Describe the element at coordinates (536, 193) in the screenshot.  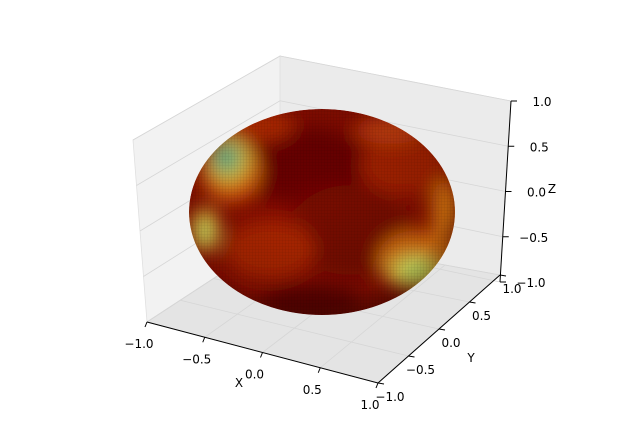
I see `z-tick-label: 0.0` at that location.